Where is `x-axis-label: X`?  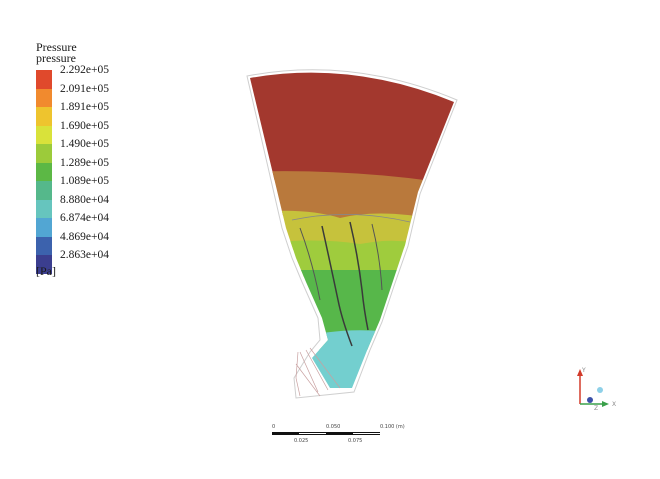
x-axis-label: X is located at coordinates (614, 404).